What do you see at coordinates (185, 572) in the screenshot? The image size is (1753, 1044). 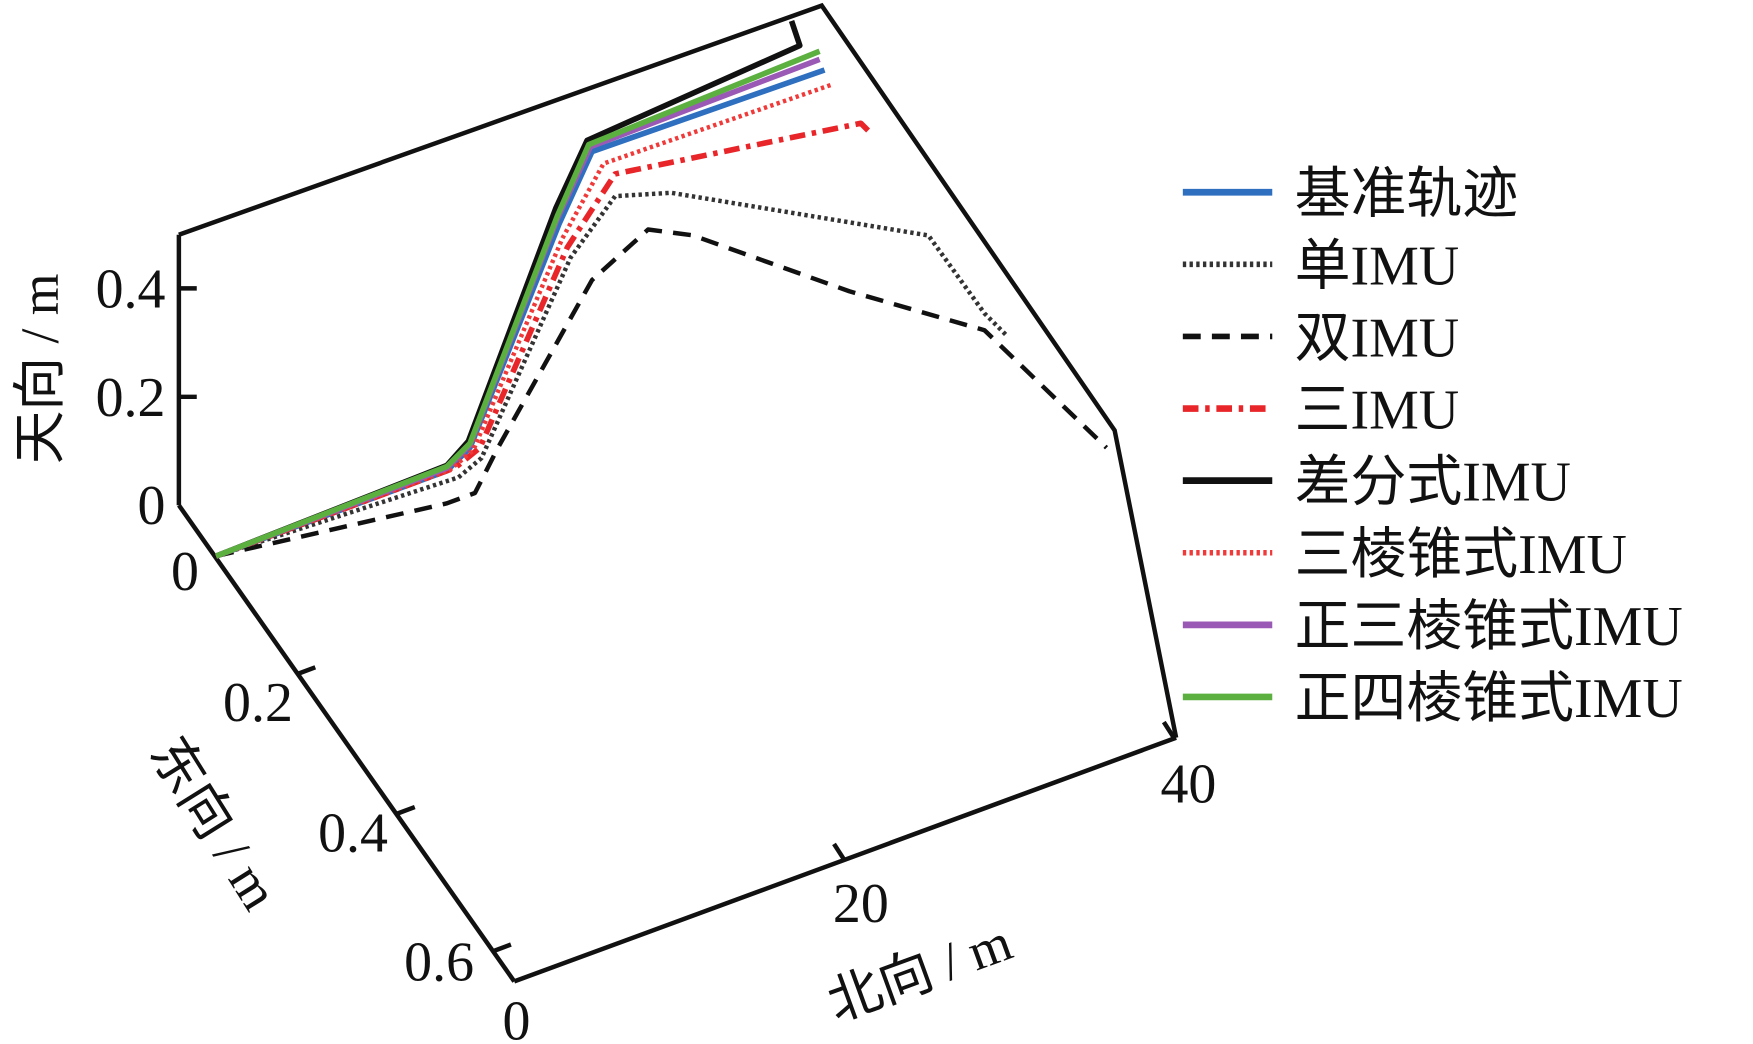 I see `y-tick-label: 0` at bounding box center [185, 572].